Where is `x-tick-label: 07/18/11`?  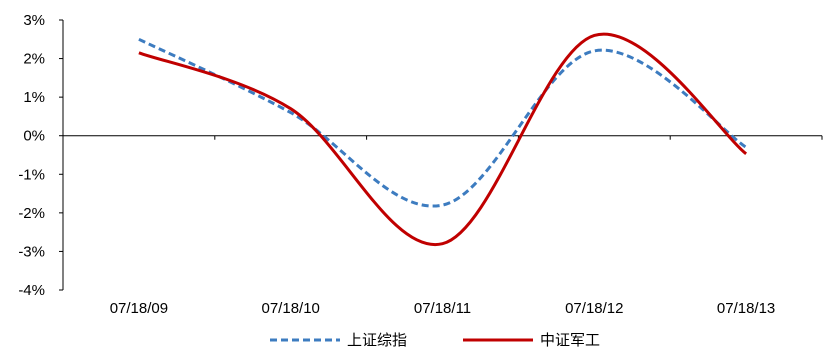
x-tick-label: 07/18/11 is located at coordinates (442, 308).